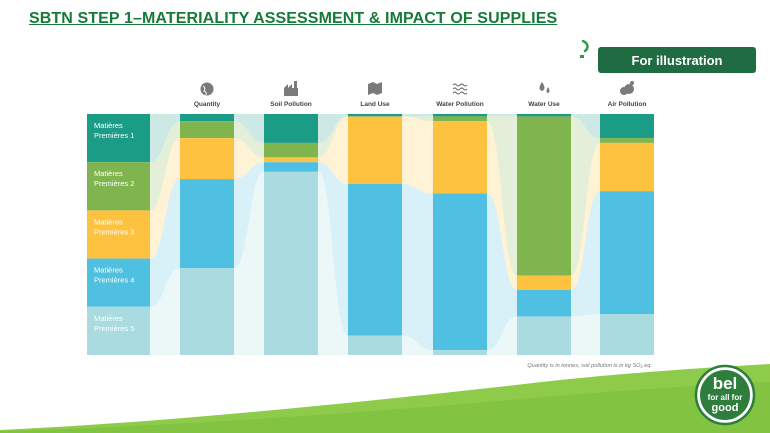 This screenshot has height=433, width=770. Describe the element at coordinates (207, 89) in the screenshot. I see `globe-icon` at that location.